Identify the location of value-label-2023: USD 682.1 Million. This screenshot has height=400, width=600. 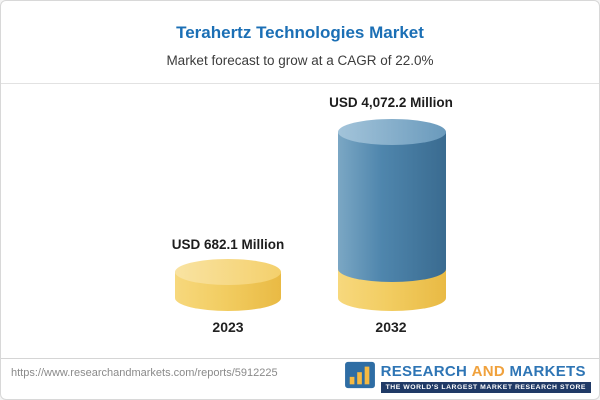
(228, 244).